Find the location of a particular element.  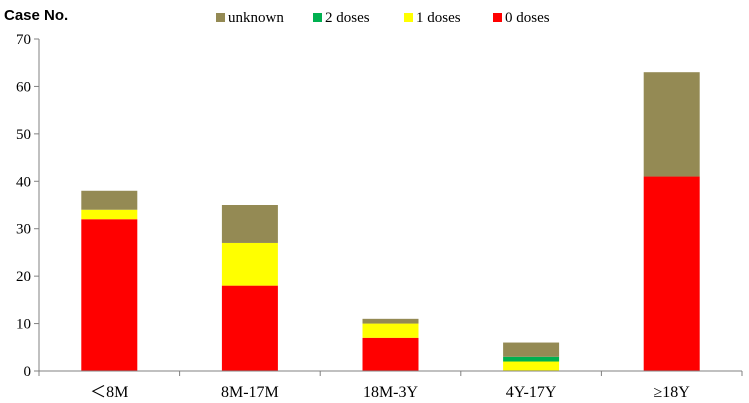

x-category-label: 8M-17M is located at coordinates (250, 392).